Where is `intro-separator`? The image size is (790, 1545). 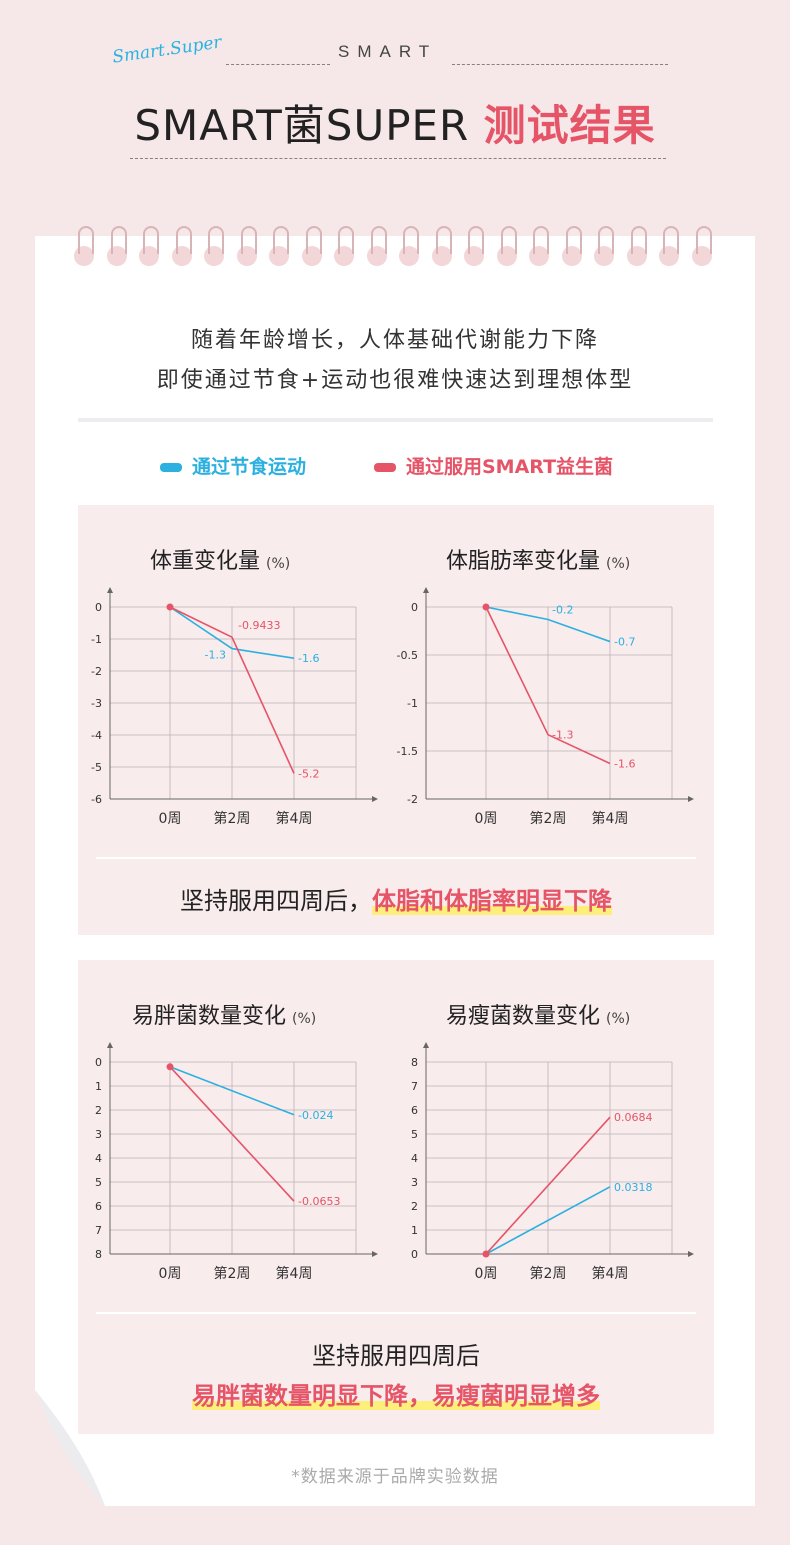
intro-separator is located at coordinates (395, 420).